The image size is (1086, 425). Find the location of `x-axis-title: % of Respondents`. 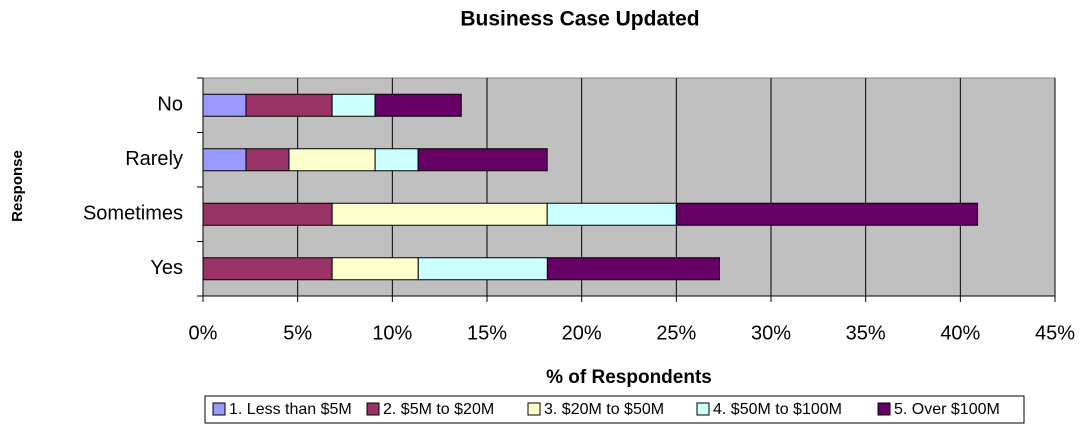

x-axis-title: % of Respondents is located at coordinates (629, 377).